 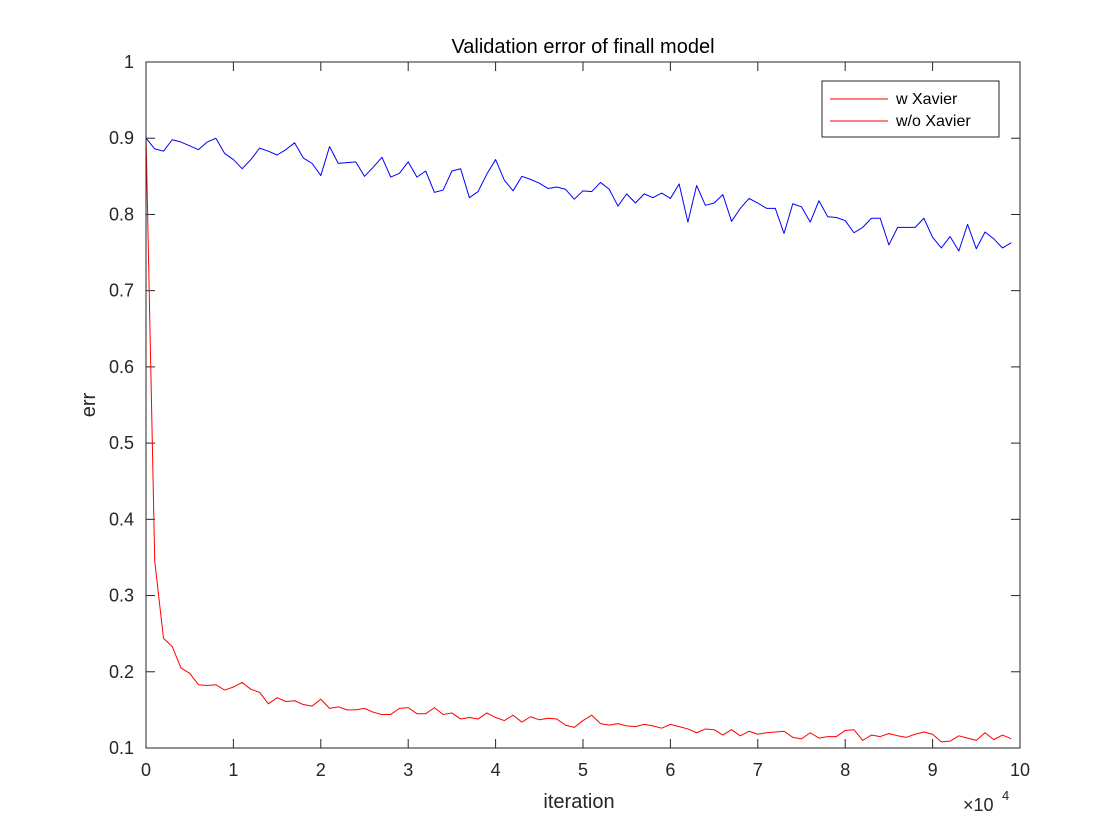 What do you see at coordinates (146, 770) in the screenshot?
I see `x-tick-label: 0` at bounding box center [146, 770].